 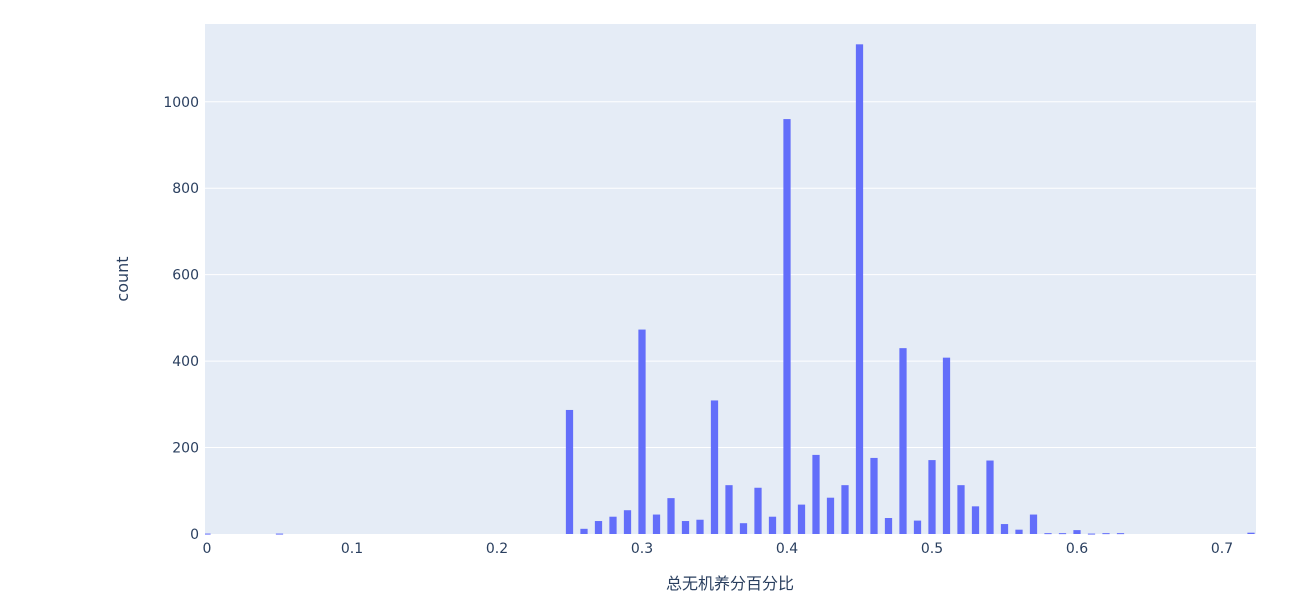 I want to click on x-axis-title: 总无机养分百分比, so click(x=730, y=583).